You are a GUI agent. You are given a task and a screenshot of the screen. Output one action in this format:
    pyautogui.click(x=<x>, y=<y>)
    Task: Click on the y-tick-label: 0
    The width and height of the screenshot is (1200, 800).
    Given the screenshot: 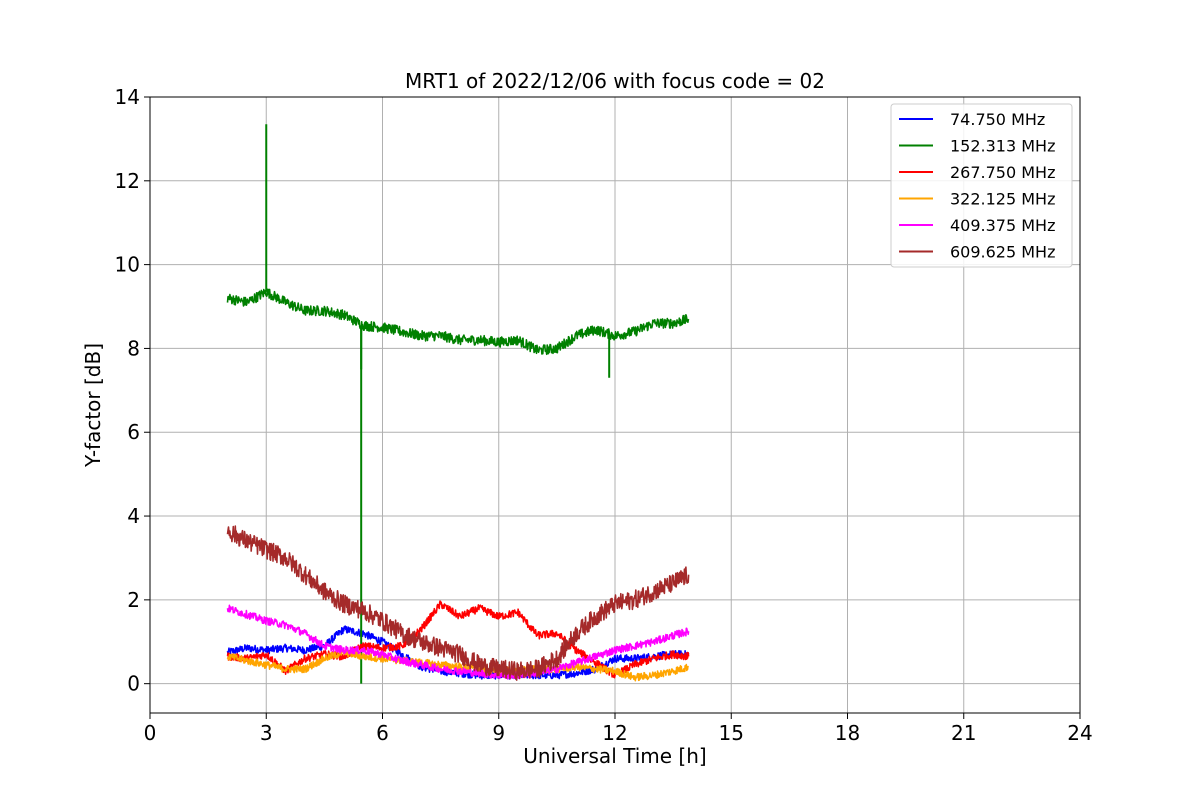 What is the action you would take?
    pyautogui.click(x=133, y=684)
    